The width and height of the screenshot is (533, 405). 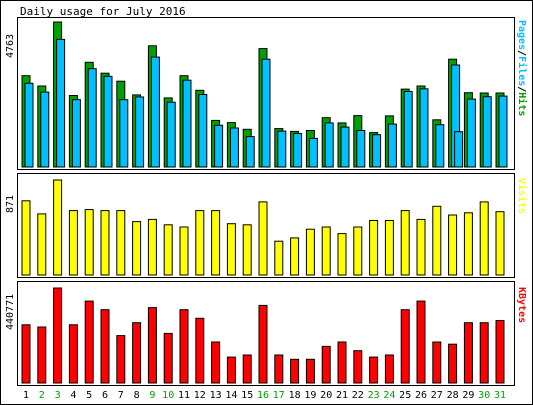 I want to click on day-label: 10, so click(x=168, y=395).